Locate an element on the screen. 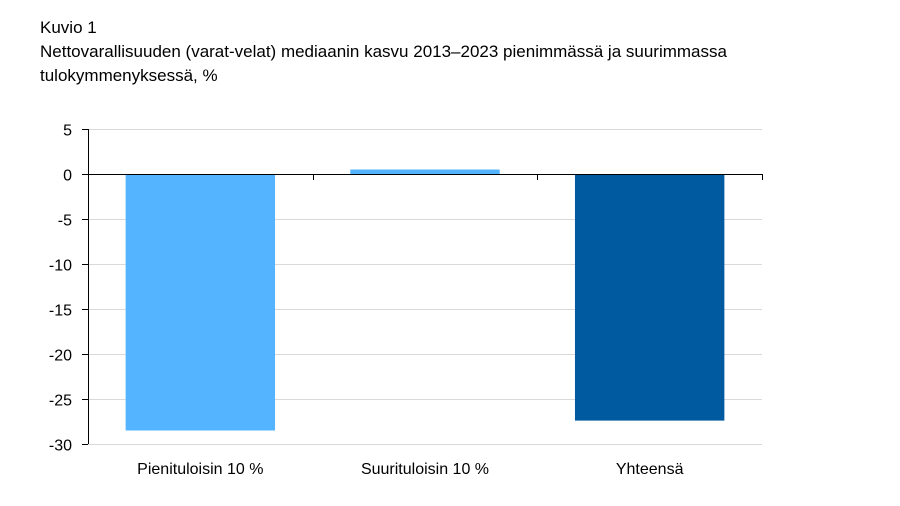 This screenshot has height=506, width=900. y-tick-label: -25 is located at coordinates (60, 401).